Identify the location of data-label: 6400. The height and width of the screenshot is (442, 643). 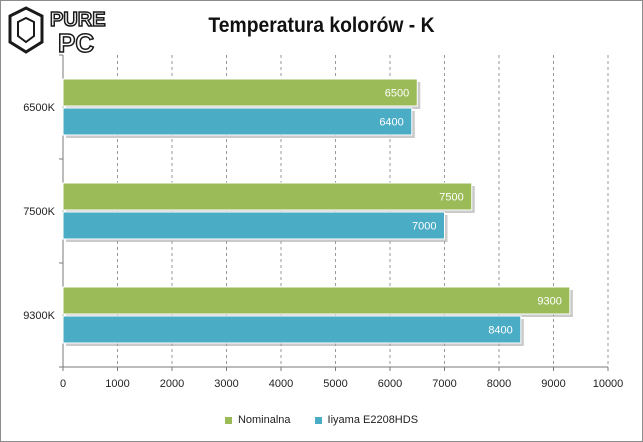
(391, 123).